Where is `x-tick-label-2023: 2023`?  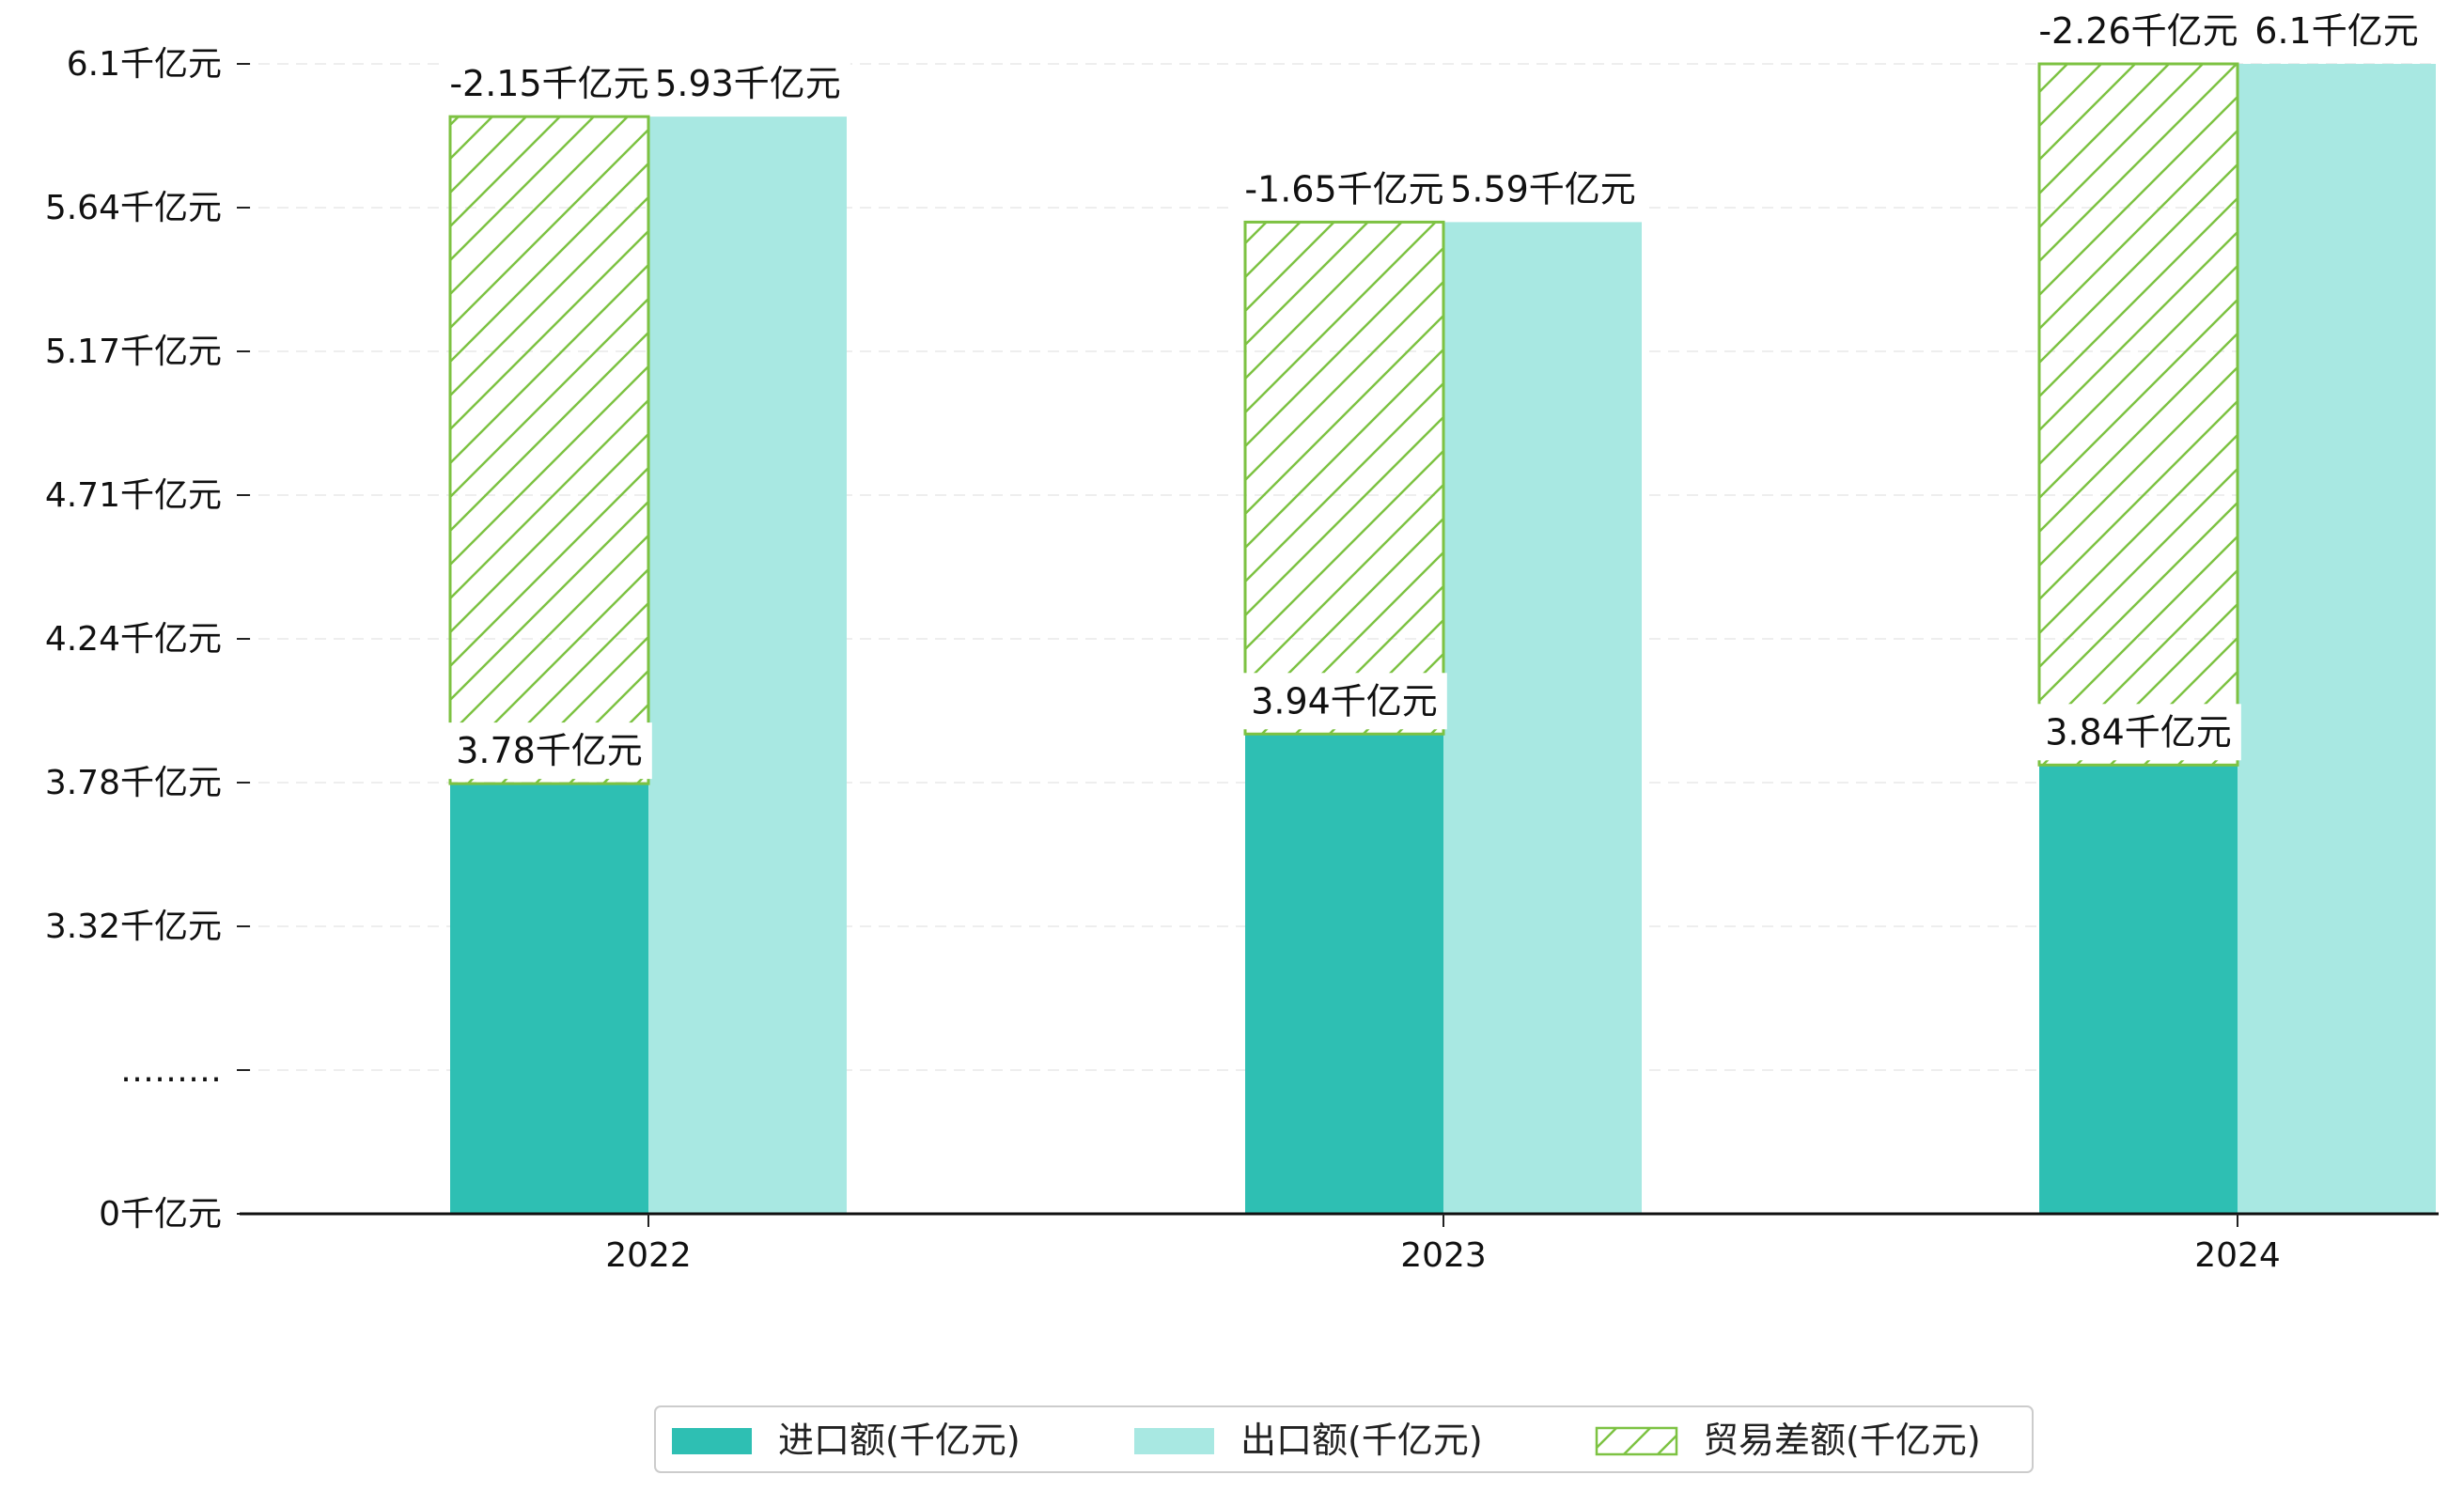
x-tick-label-2023: 2023 is located at coordinates (1443, 1255).